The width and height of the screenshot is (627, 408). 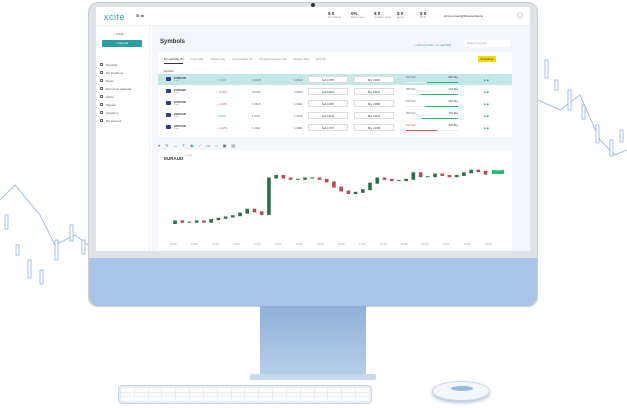 I want to click on sell-button: Sell 1.9122, so click(x=328, y=115).